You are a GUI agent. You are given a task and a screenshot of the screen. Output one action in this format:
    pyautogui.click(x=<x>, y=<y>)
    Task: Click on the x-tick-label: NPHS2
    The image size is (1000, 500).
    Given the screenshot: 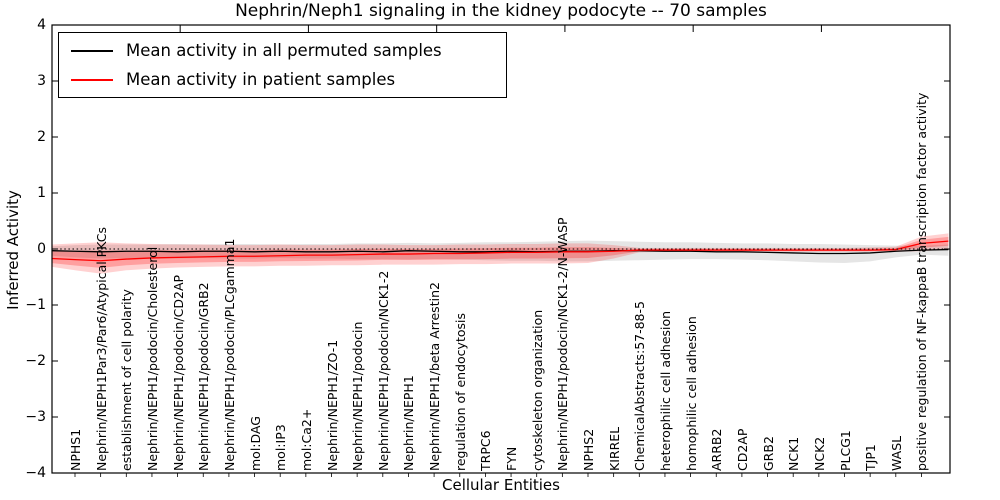 What is the action you would take?
    pyautogui.click(x=588, y=449)
    